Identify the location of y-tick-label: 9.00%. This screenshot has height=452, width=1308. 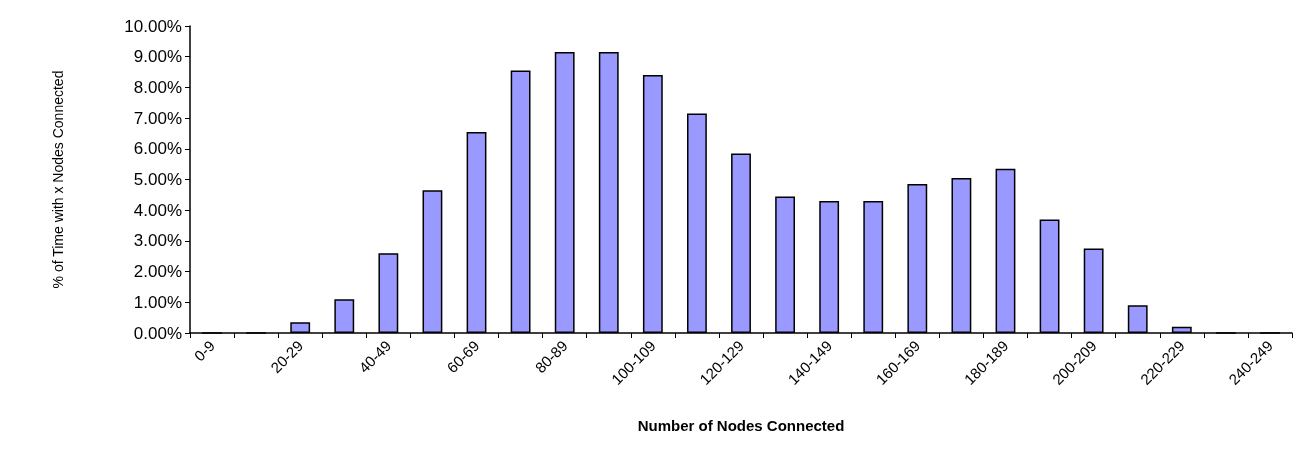
(157, 57).